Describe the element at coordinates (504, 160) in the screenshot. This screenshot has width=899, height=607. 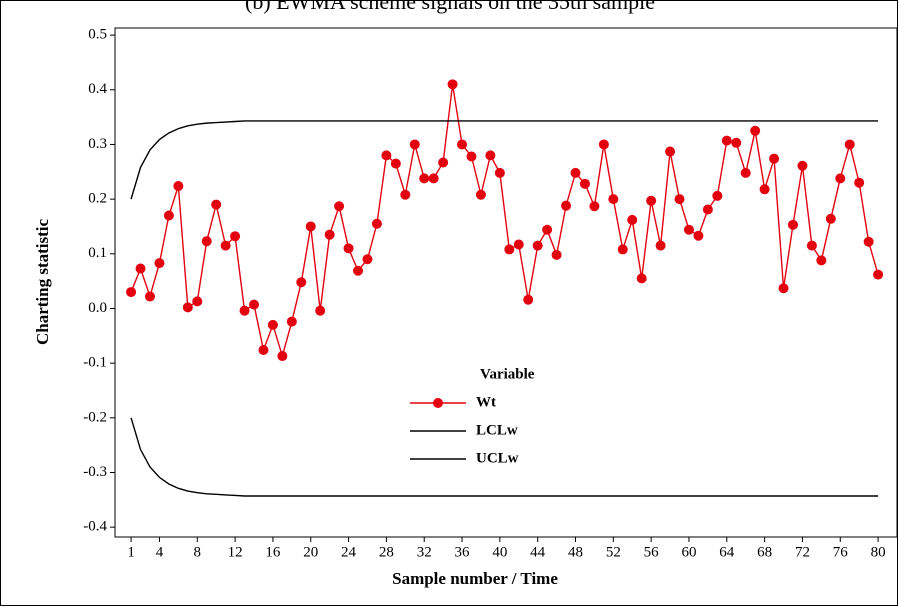
I see `series-line` at that location.